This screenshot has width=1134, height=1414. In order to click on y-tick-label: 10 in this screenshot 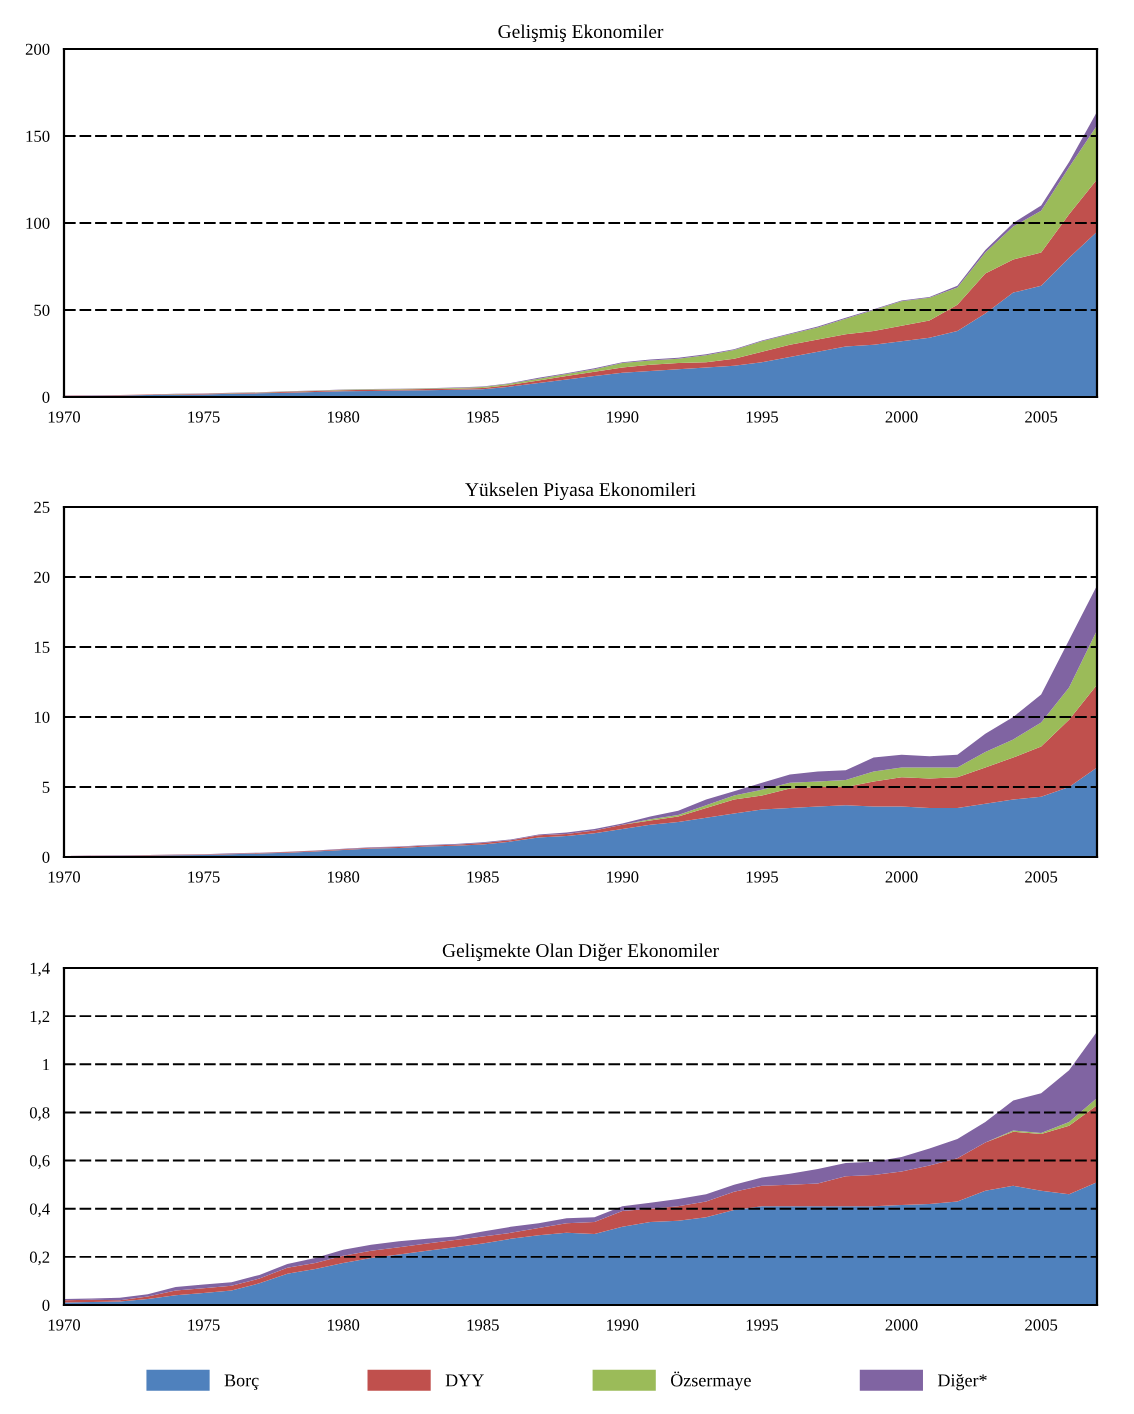, I will do `click(42, 717)`.